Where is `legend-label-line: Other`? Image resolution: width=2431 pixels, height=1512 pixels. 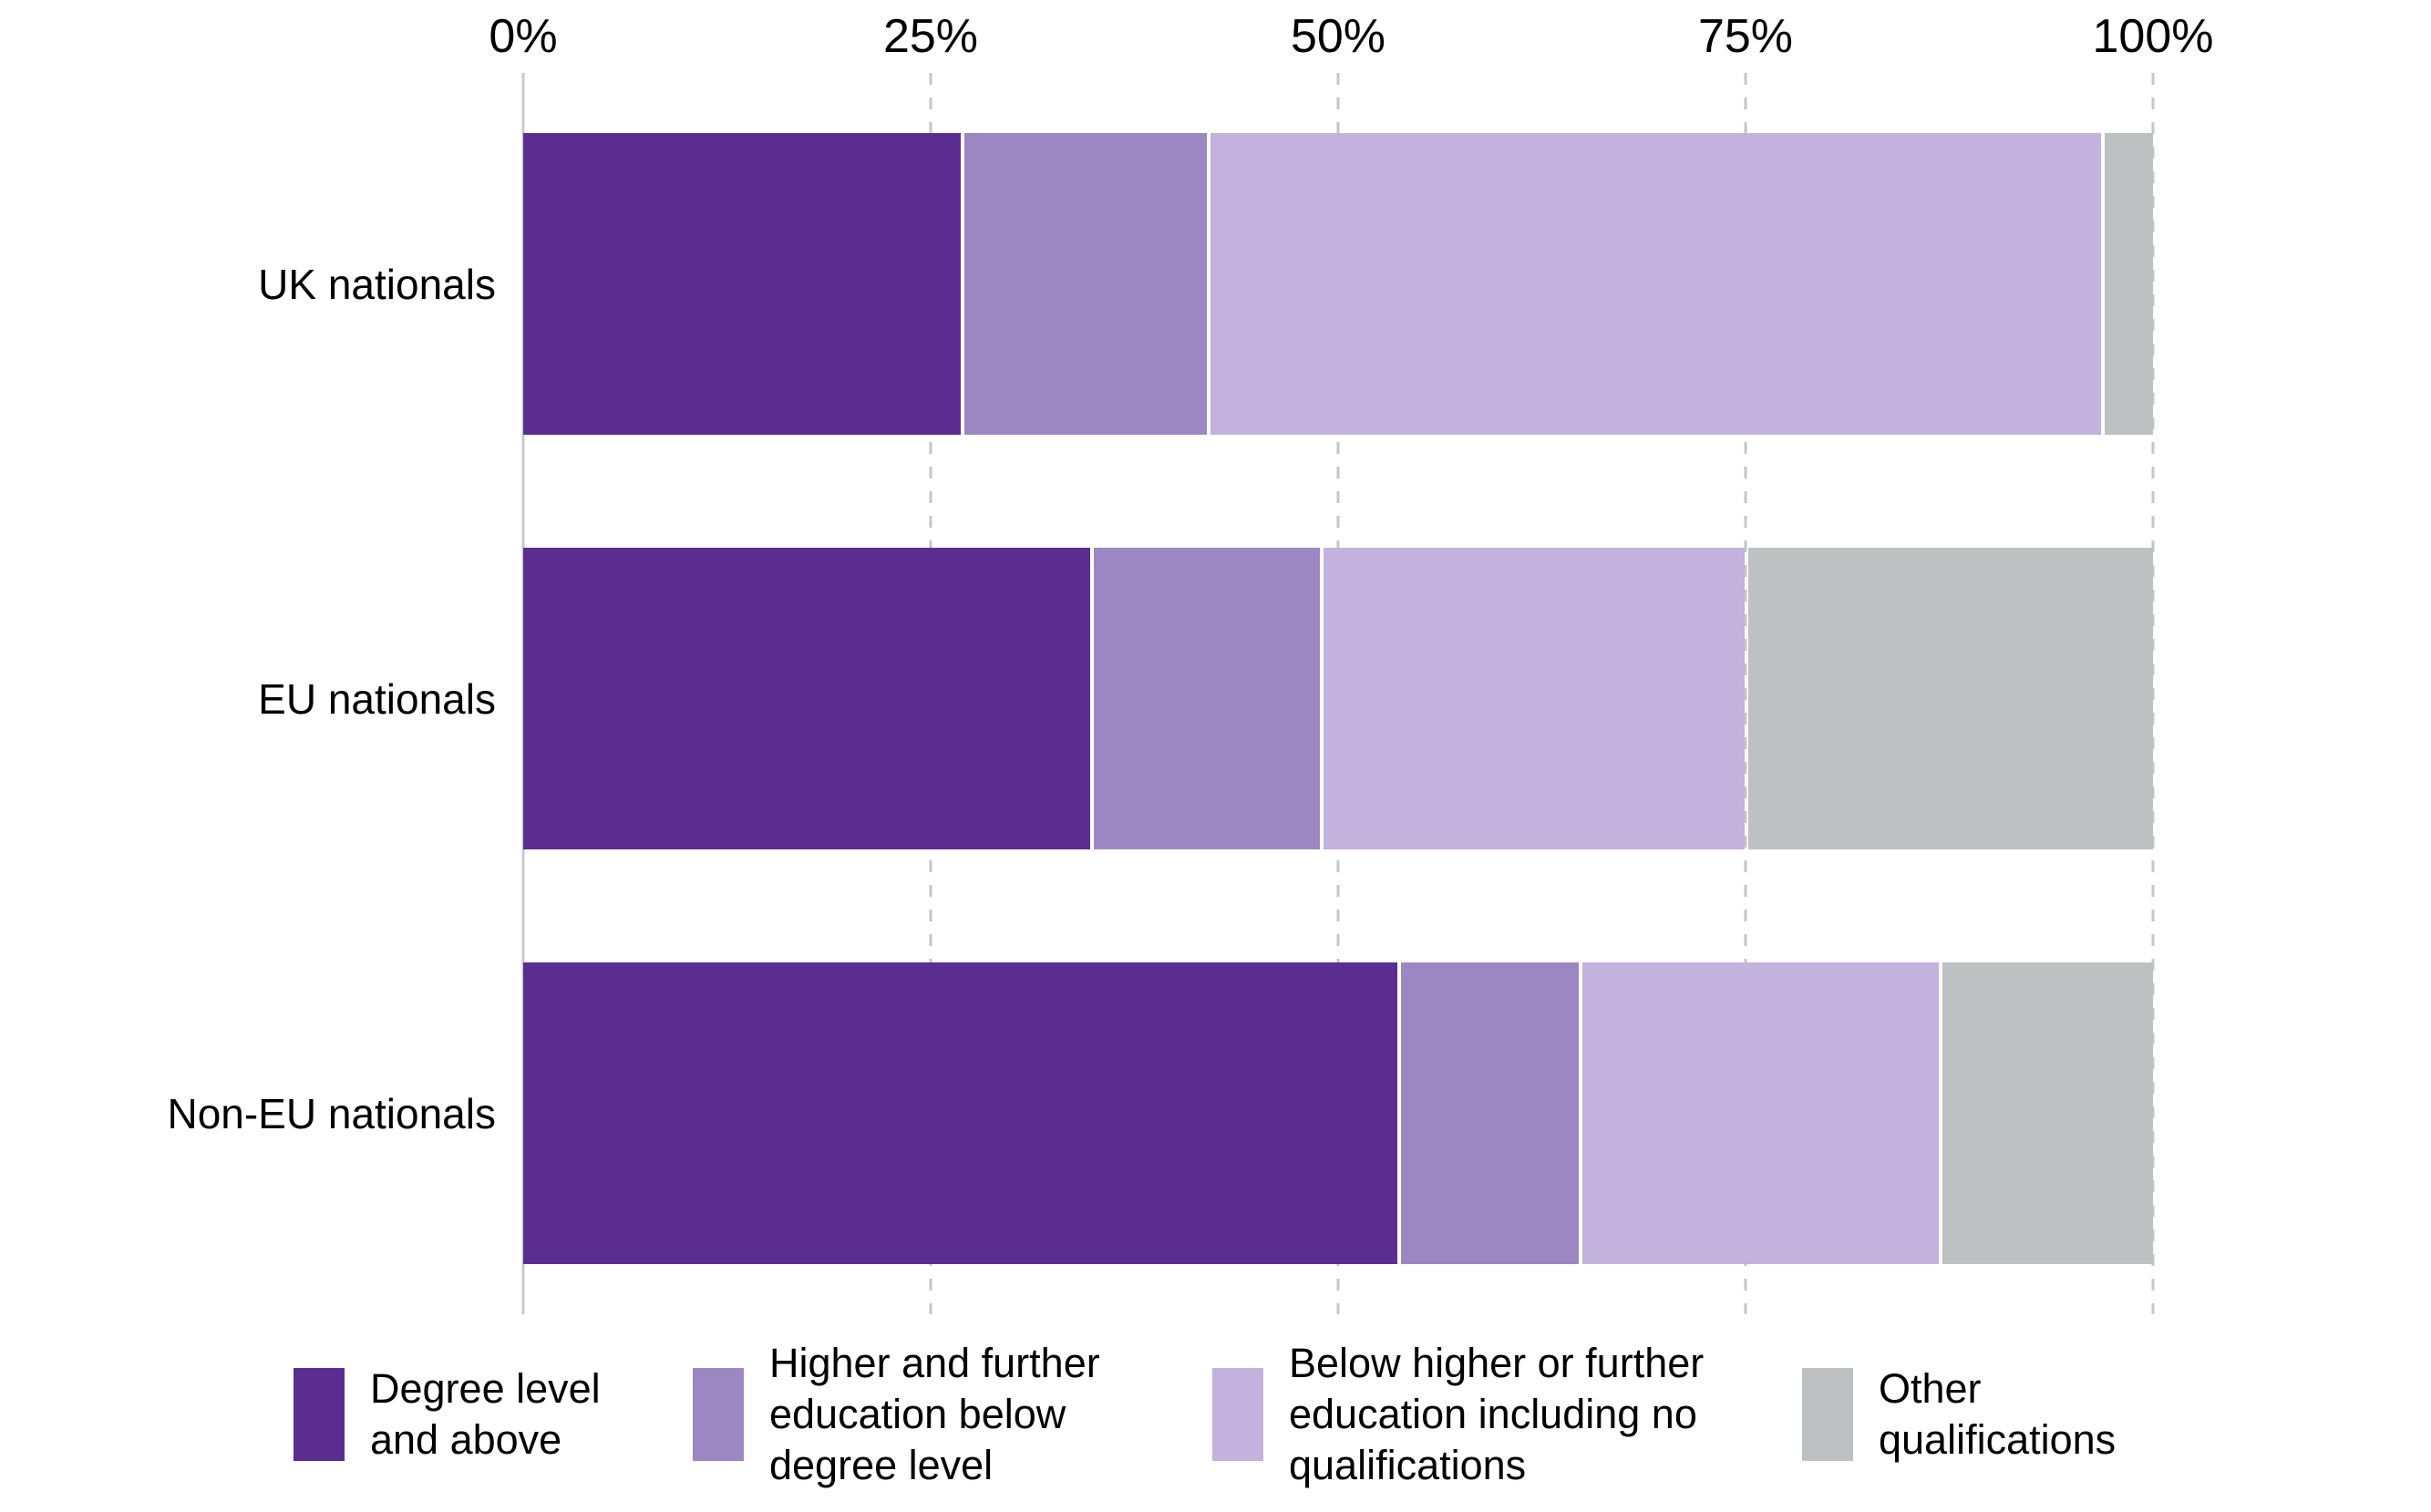 legend-label-line: Other is located at coordinates (1931, 1388).